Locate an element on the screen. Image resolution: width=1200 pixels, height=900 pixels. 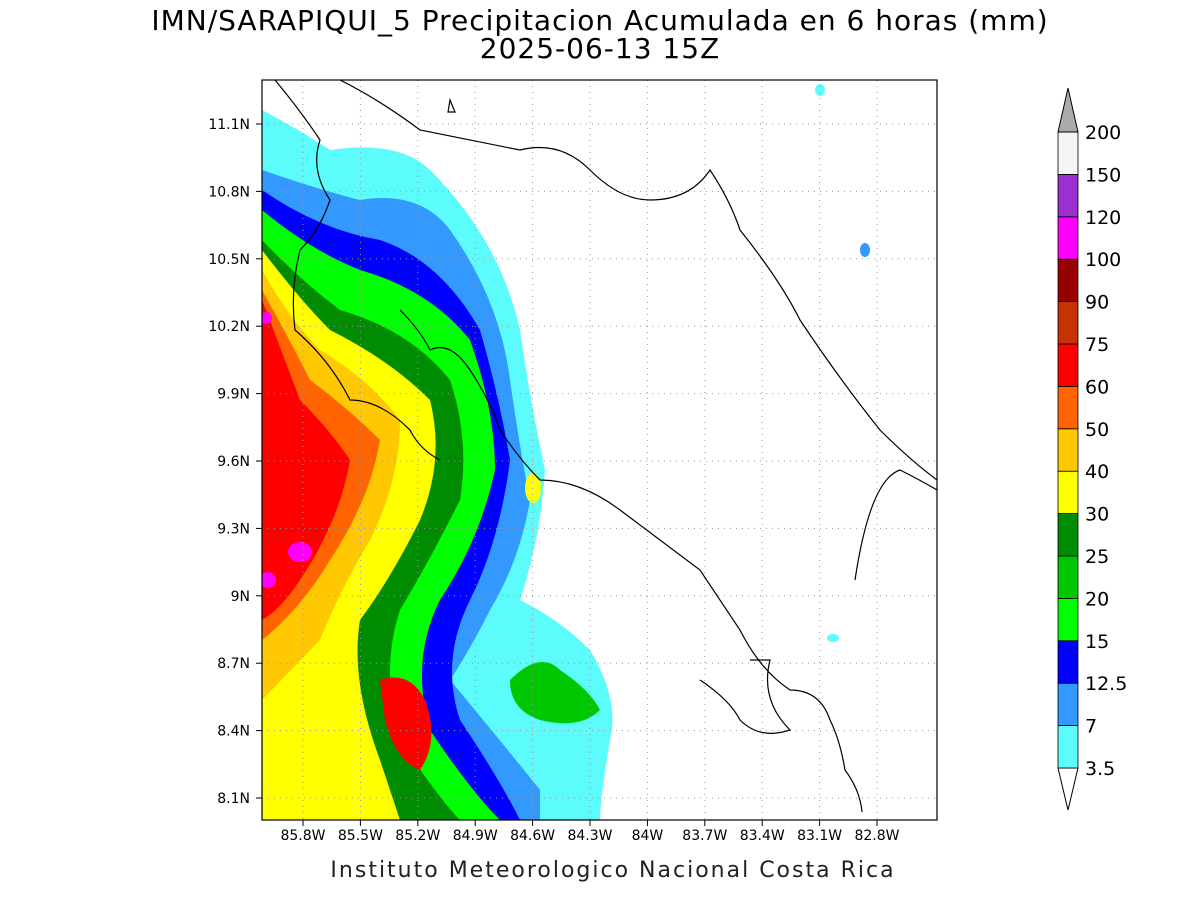
lat-label: 11.1N is located at coordinates (229, 125).